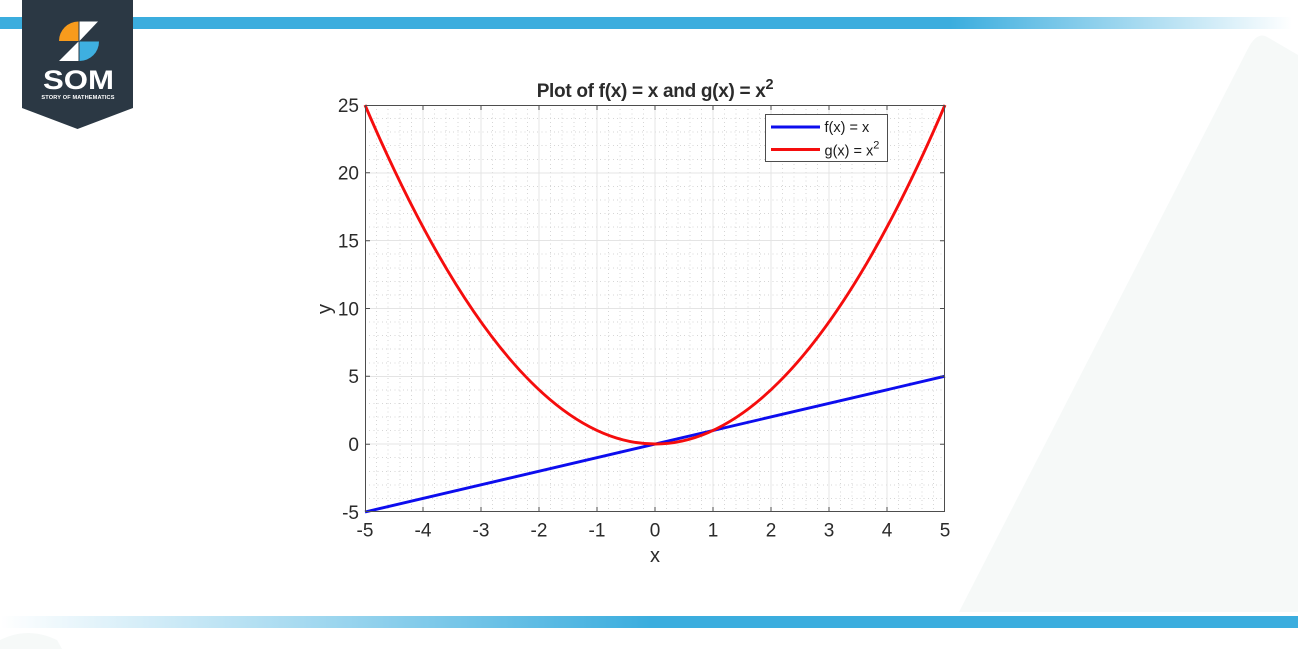 This screenshot has height=649, width=1298. I want to click on svg-text: f(x) = x, so click(847, 128).